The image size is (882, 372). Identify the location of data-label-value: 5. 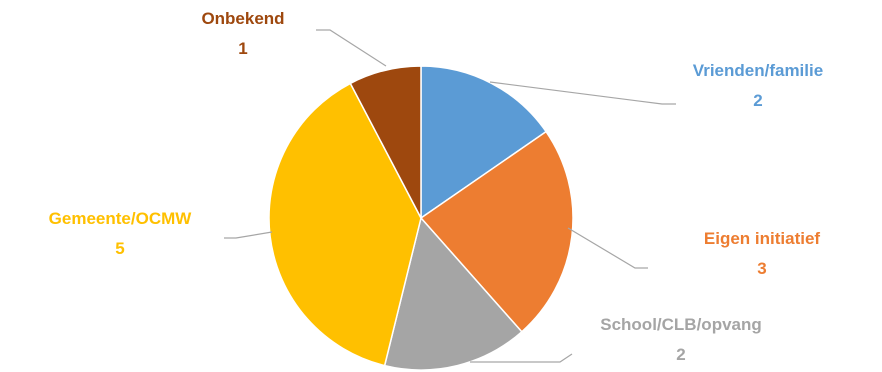
(119, 248).